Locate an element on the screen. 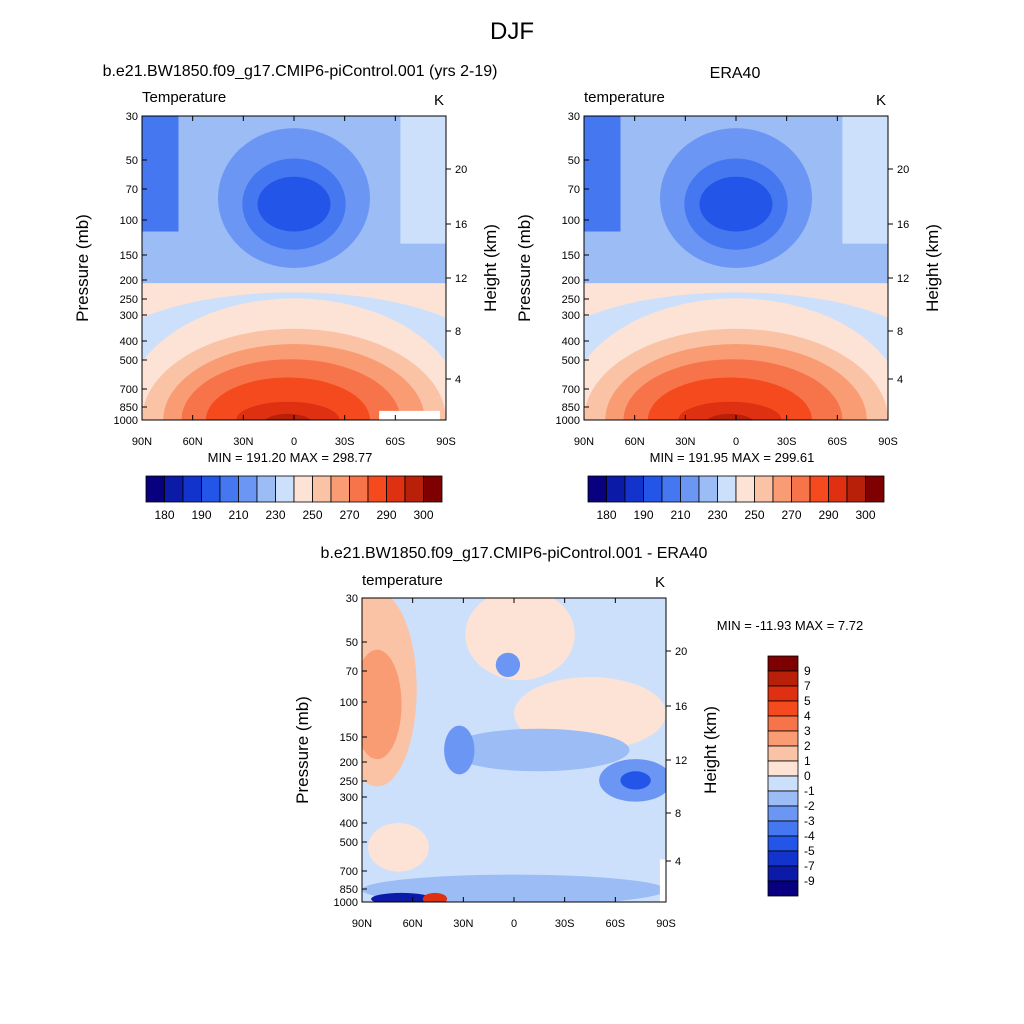  panel-2-variable-label: temperature is located at coordinates (624, 97).